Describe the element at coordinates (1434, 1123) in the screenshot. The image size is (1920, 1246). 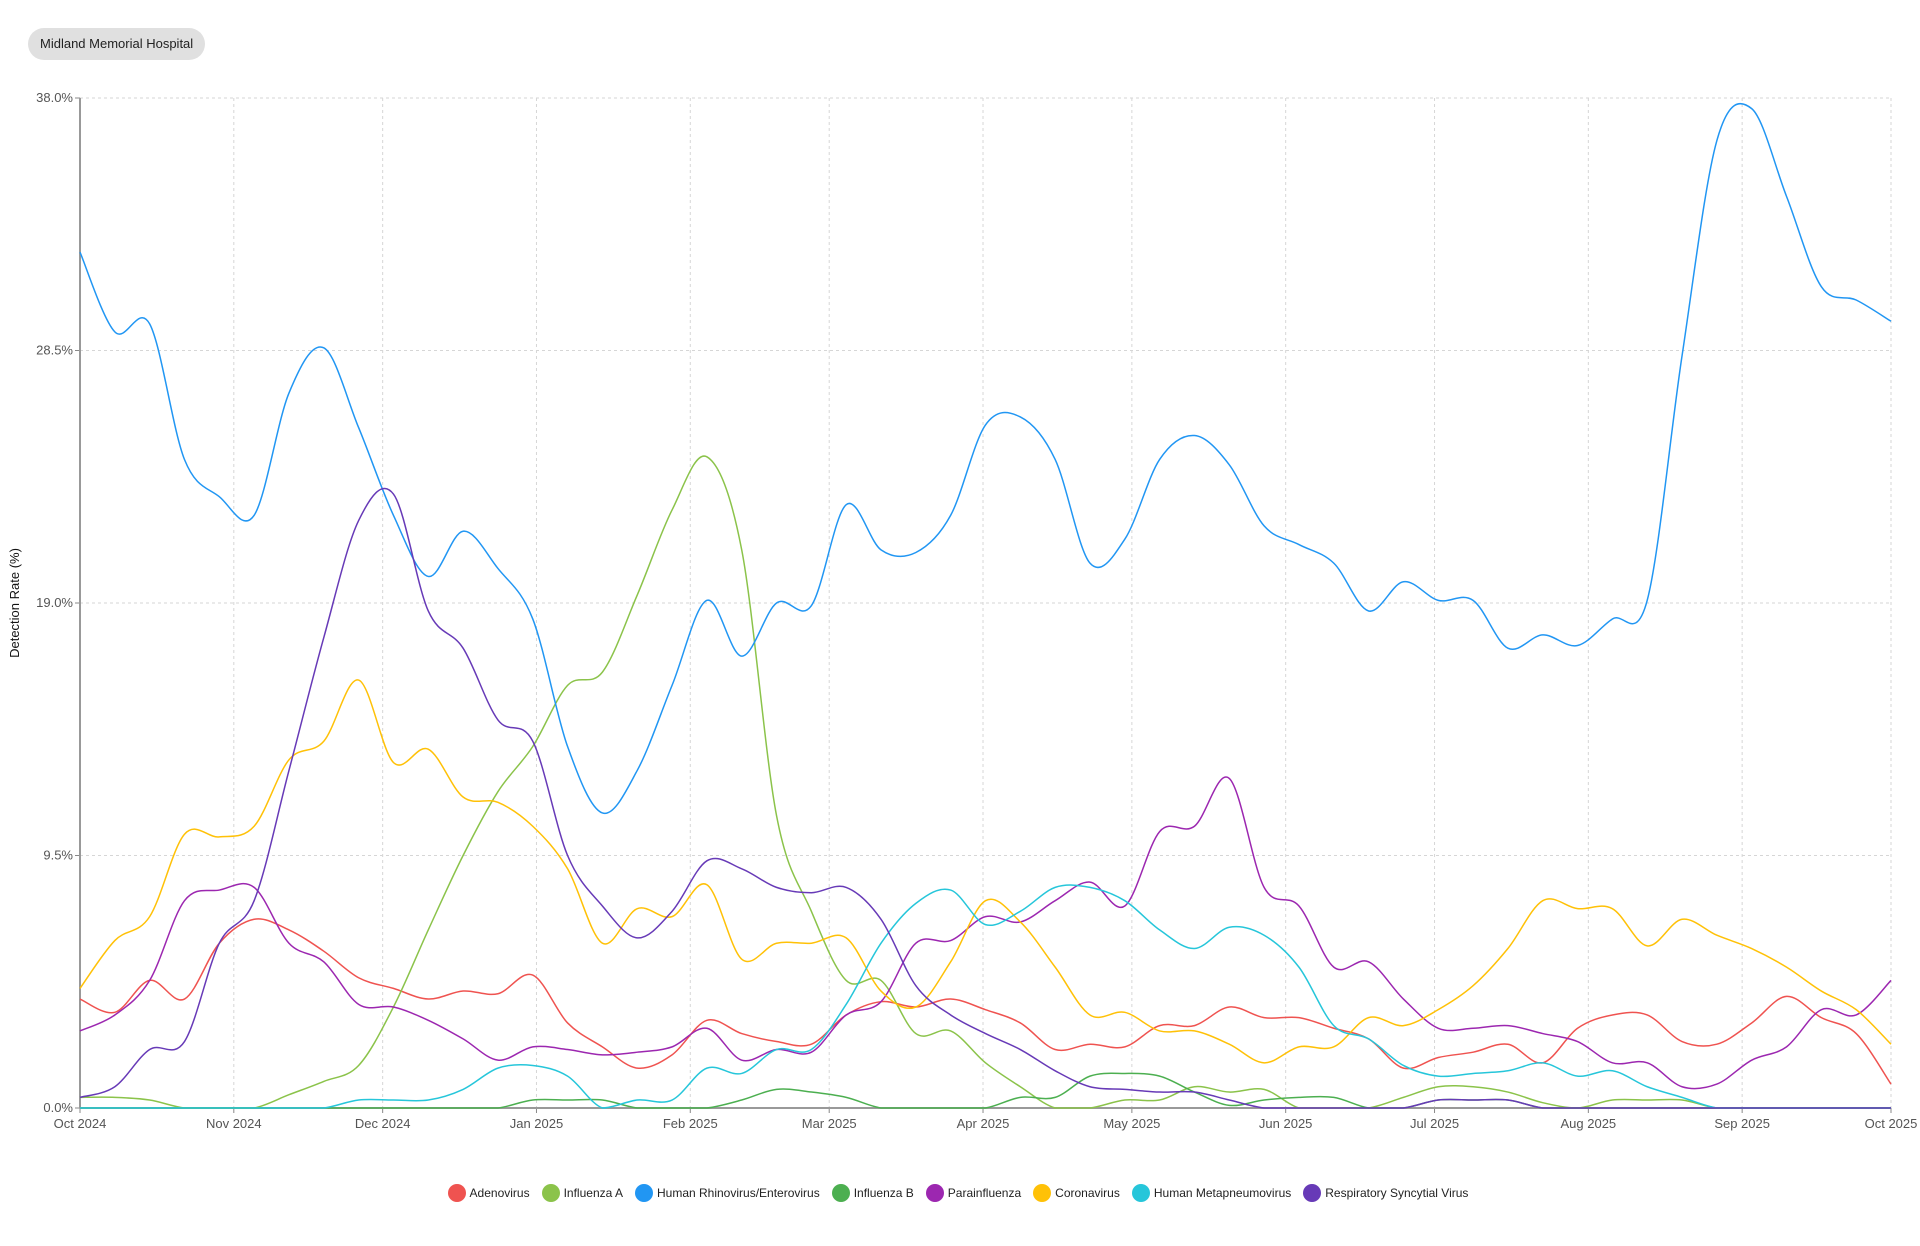
I see `x-tick-label: Jul 2025` at that location.